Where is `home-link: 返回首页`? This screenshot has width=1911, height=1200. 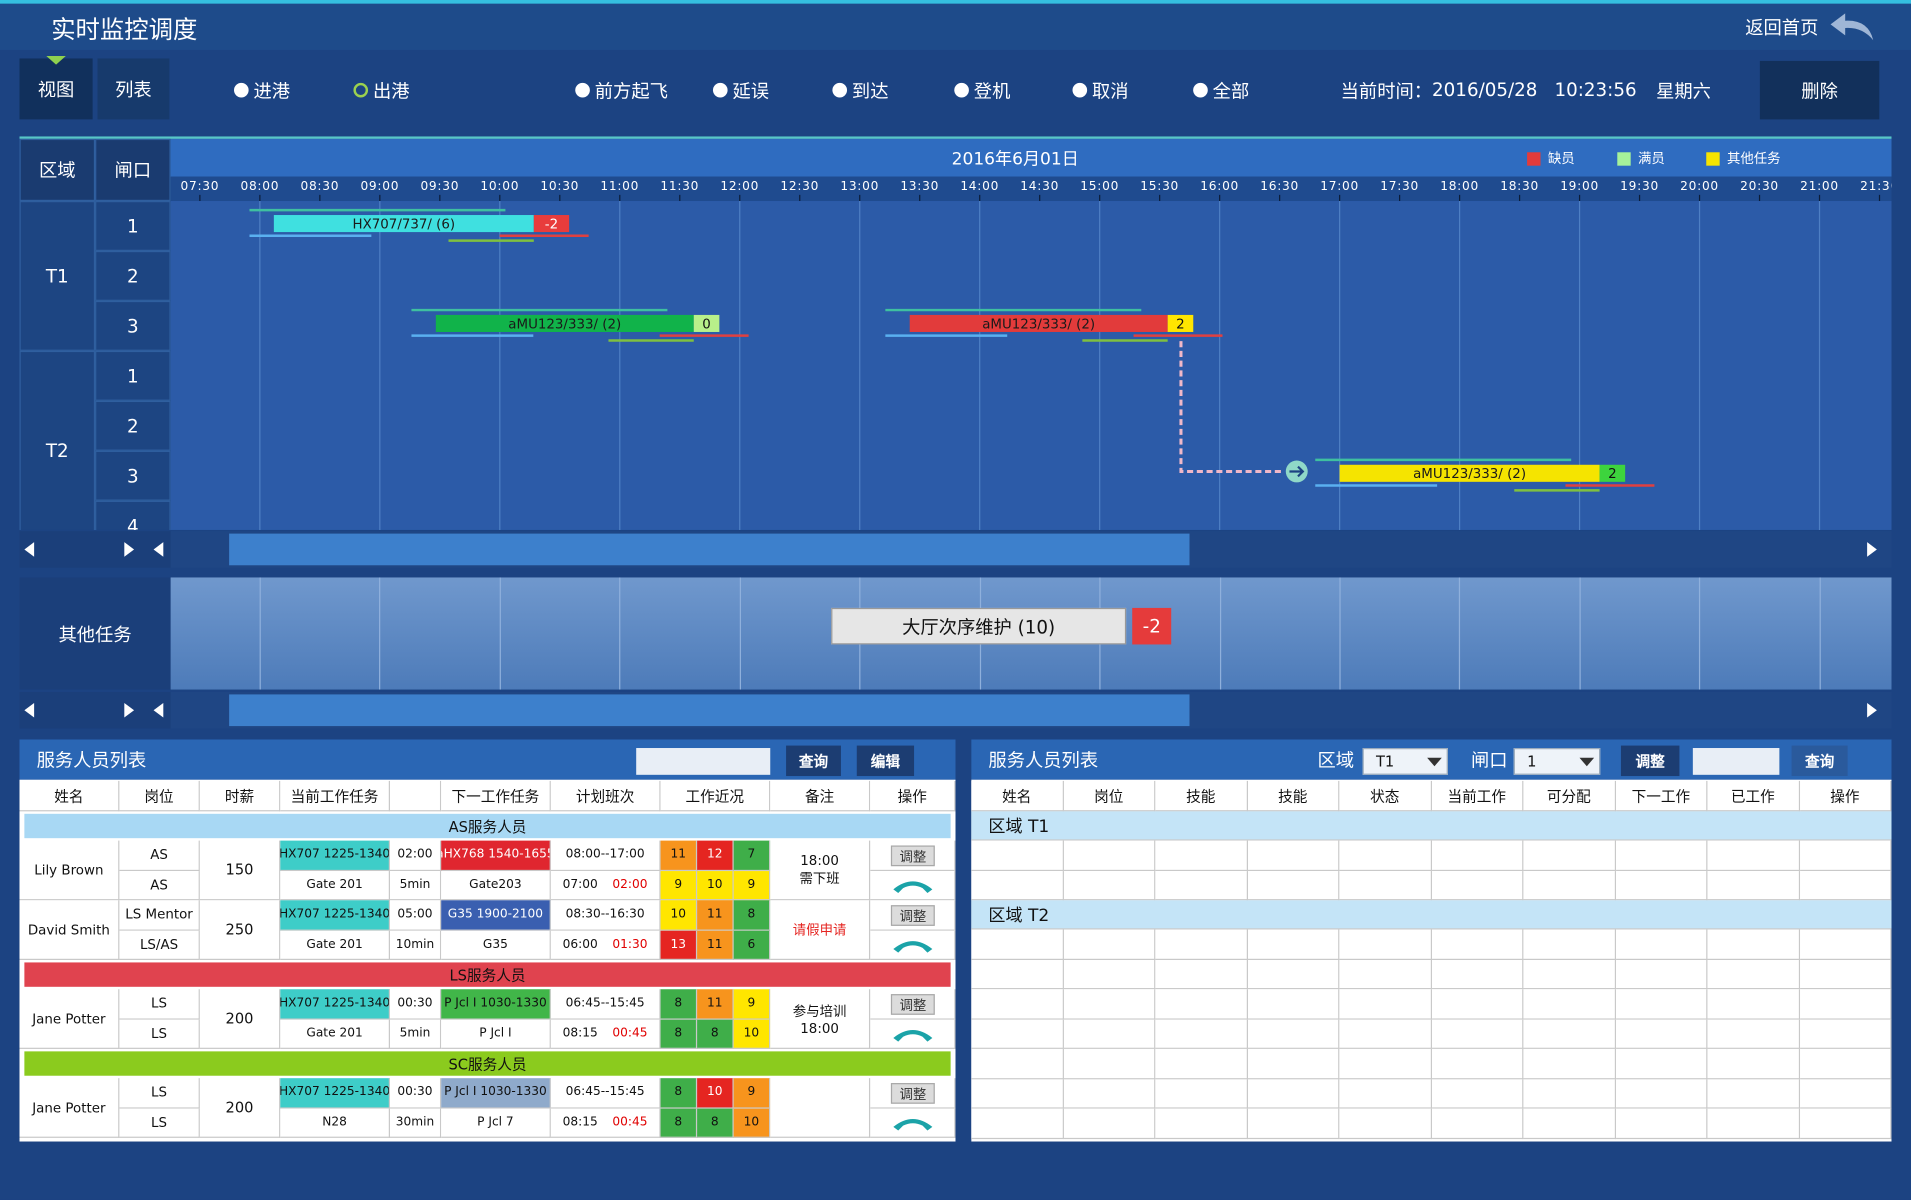 home-link: 返回首页 is located at coordinates (1782, 27).